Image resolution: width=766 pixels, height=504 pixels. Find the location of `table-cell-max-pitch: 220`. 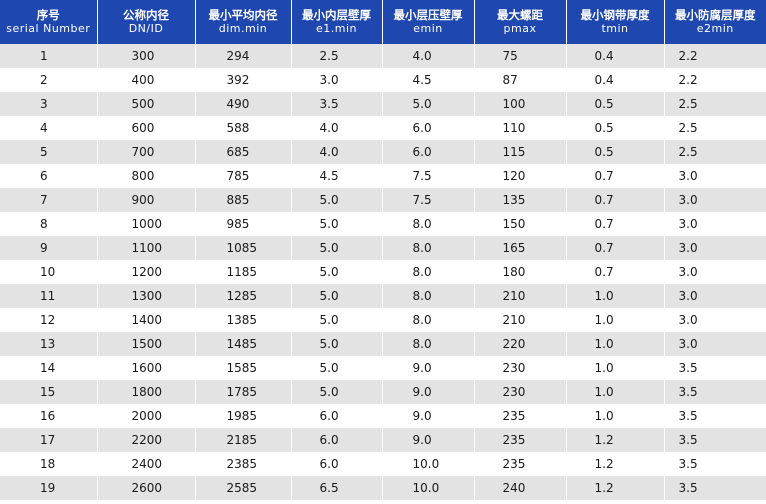

table-cell-max-pitch: 220 is located at coordinates (520, 344).